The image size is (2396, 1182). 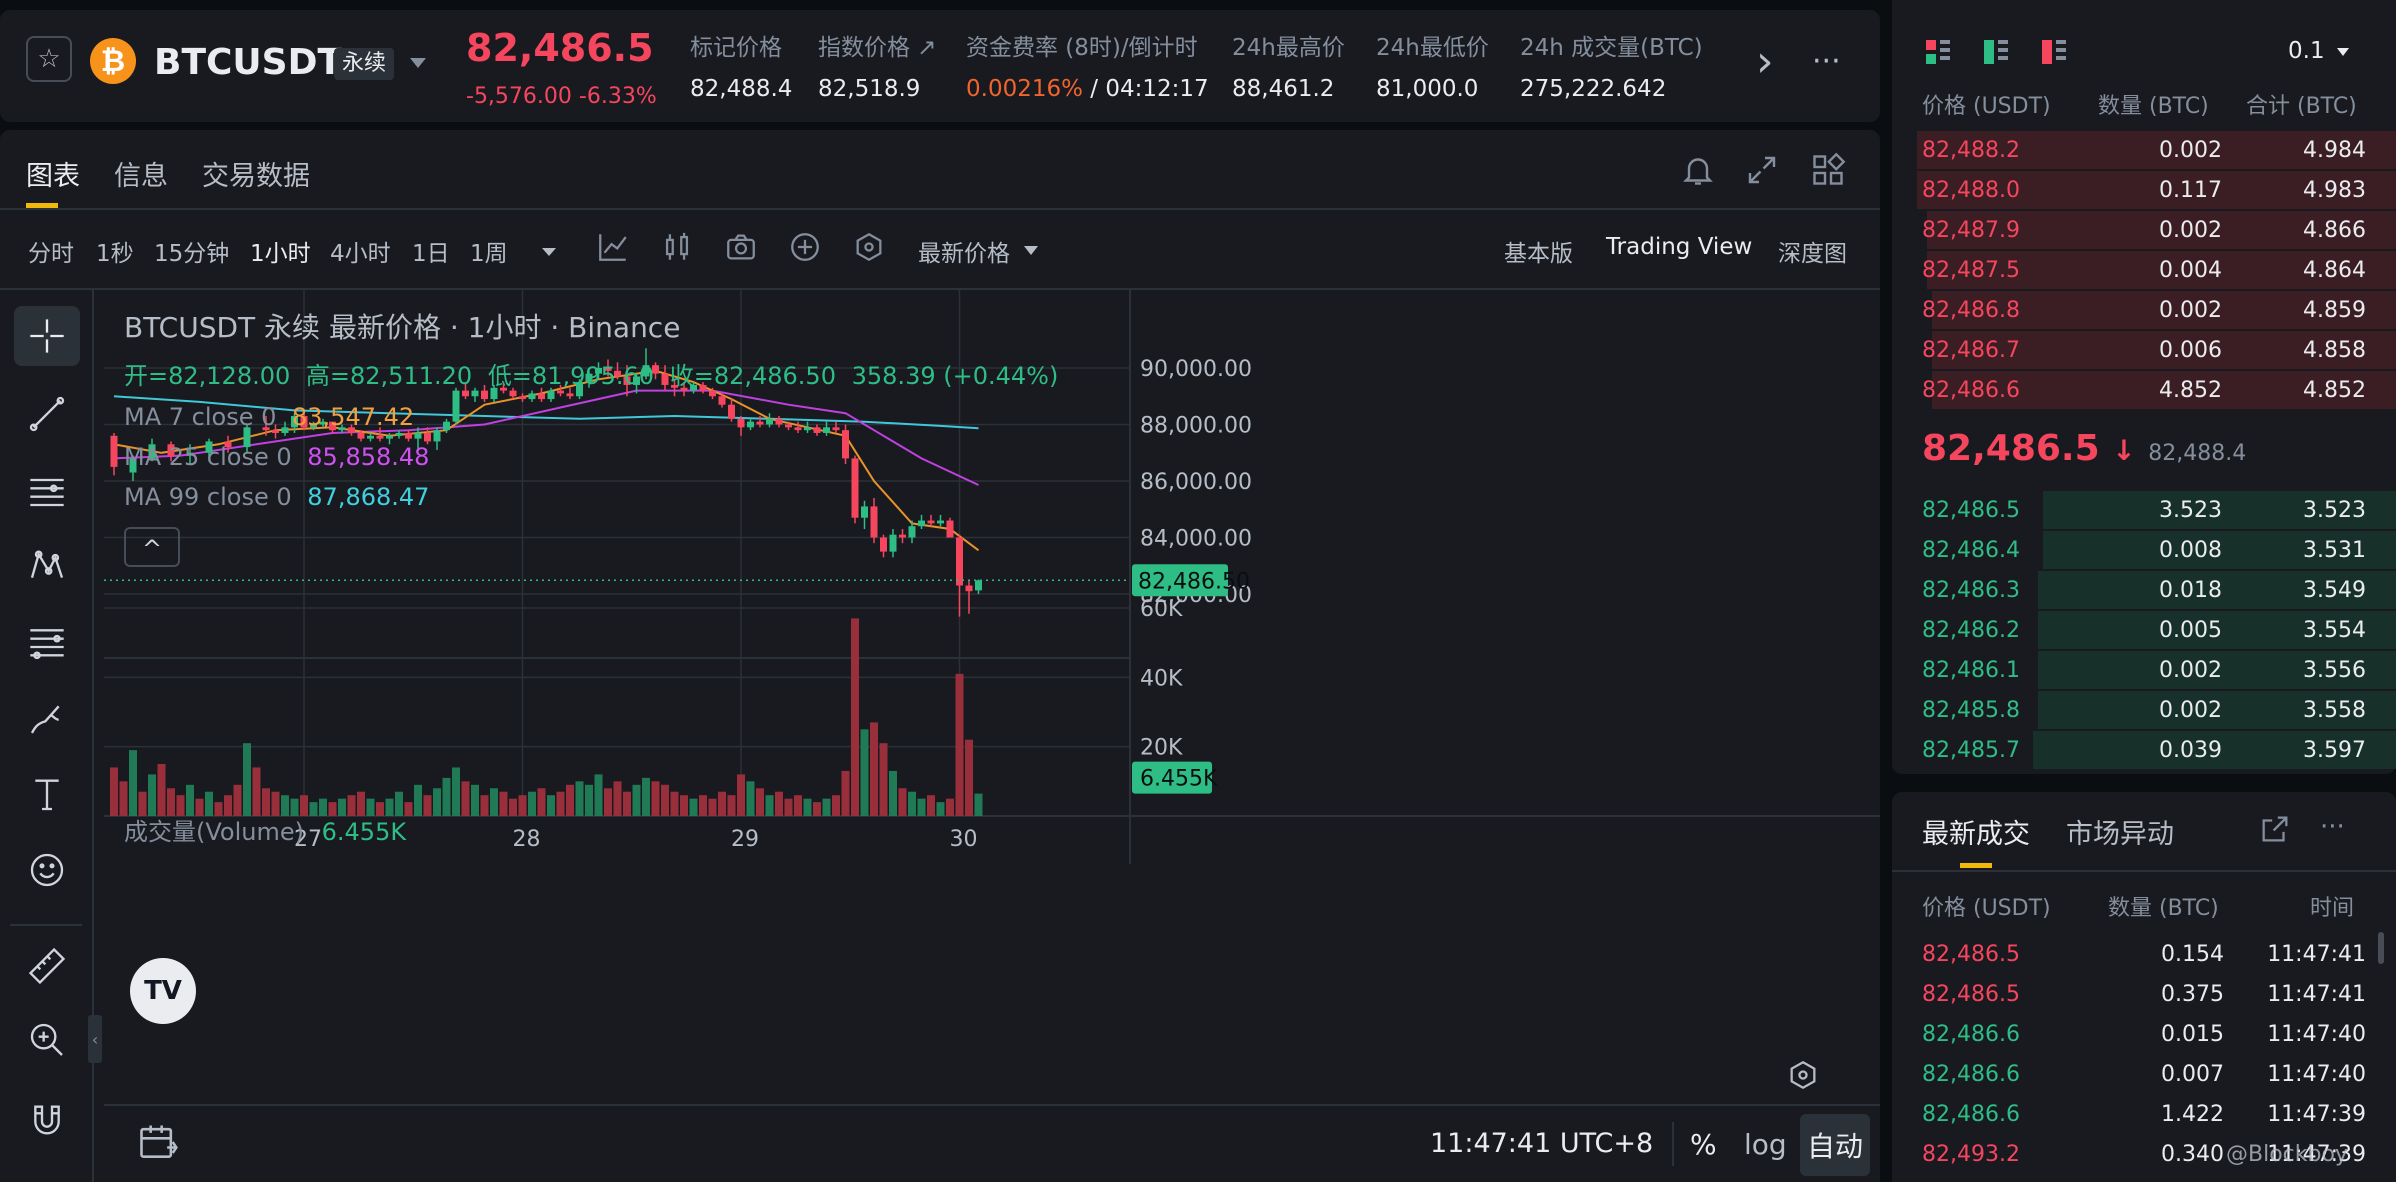 What do you see at coordinates (2144, 710) in the screenshot?
I see `bid-row: 82,485.8 0.002 3.558` at bounding box center [2144, 710].